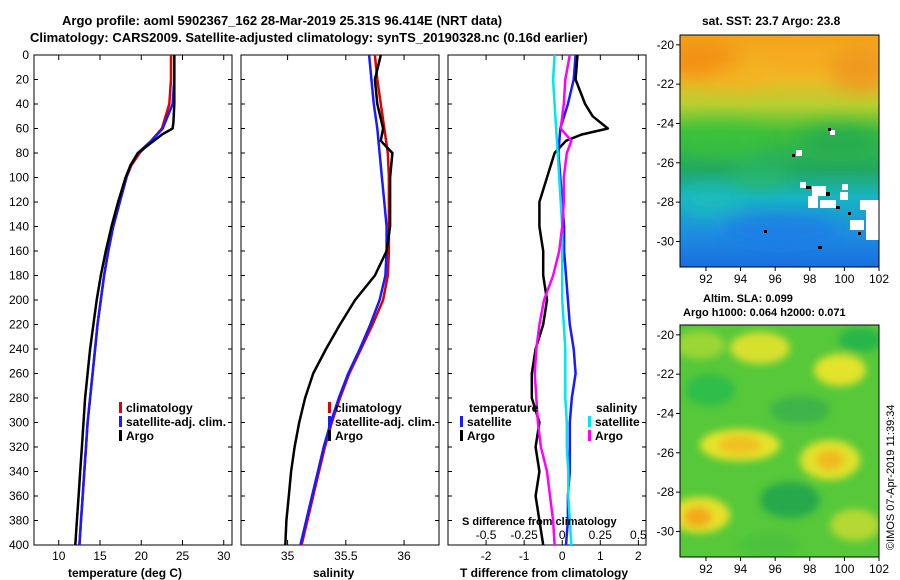  Describe the element at coordinates (486, 556) in the screenshot. I see `x-tick-label: -2` at that location.